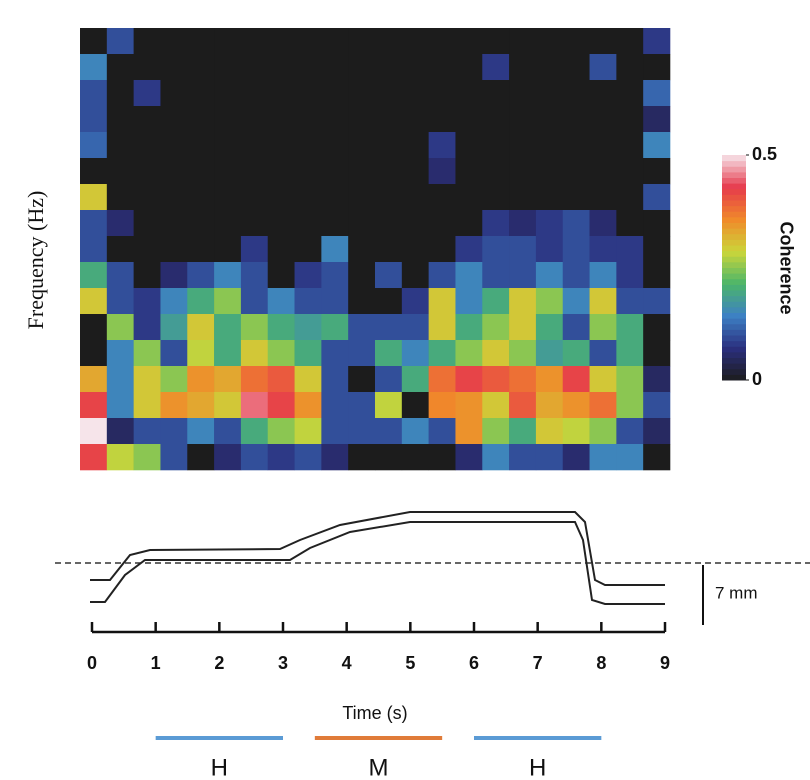  I want to click on x-tick-label: 4, so click(347, 663).